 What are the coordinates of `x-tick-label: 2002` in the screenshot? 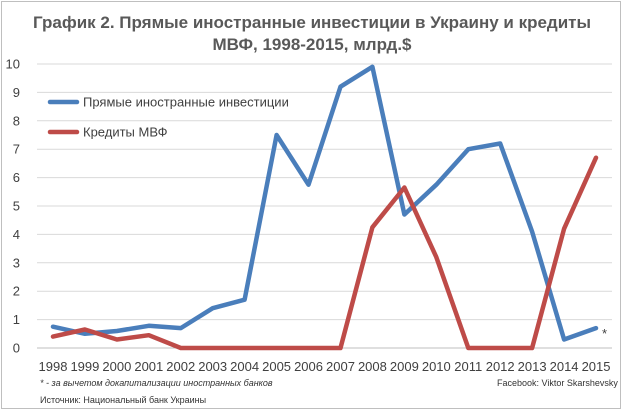 It's located at (180, 366).